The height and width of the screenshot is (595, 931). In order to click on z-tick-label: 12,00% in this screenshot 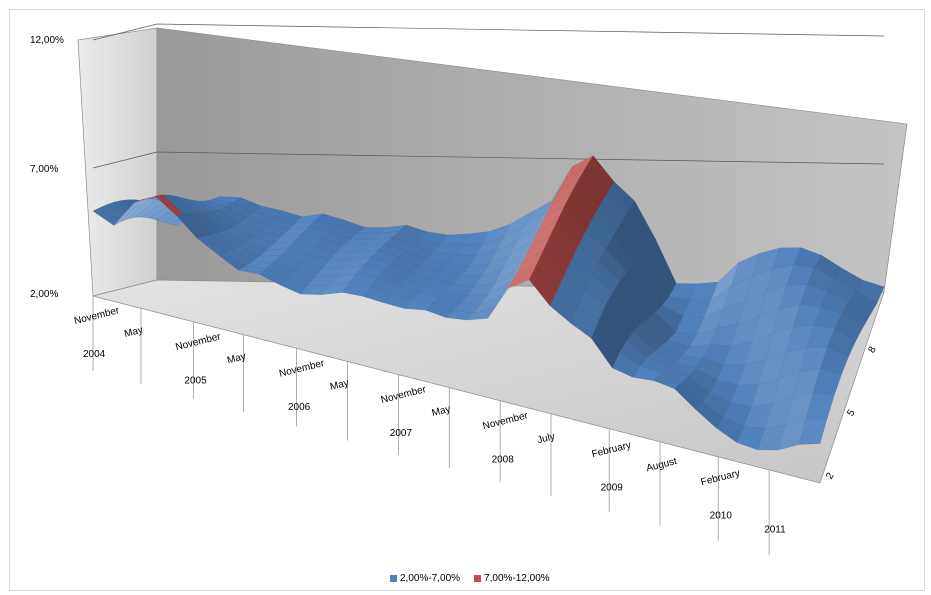, I will do `click(47, 40)`.